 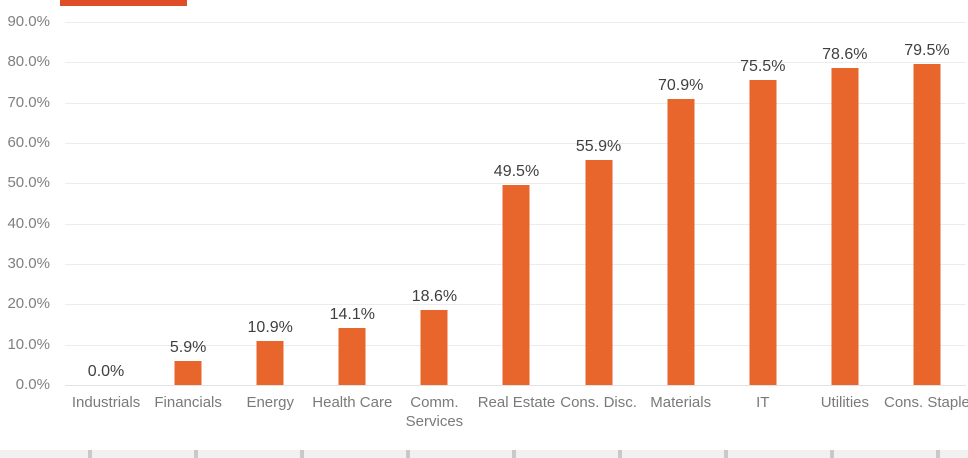 I want to click on bar-value-label: 55.9%, so click(x=598, y=146).